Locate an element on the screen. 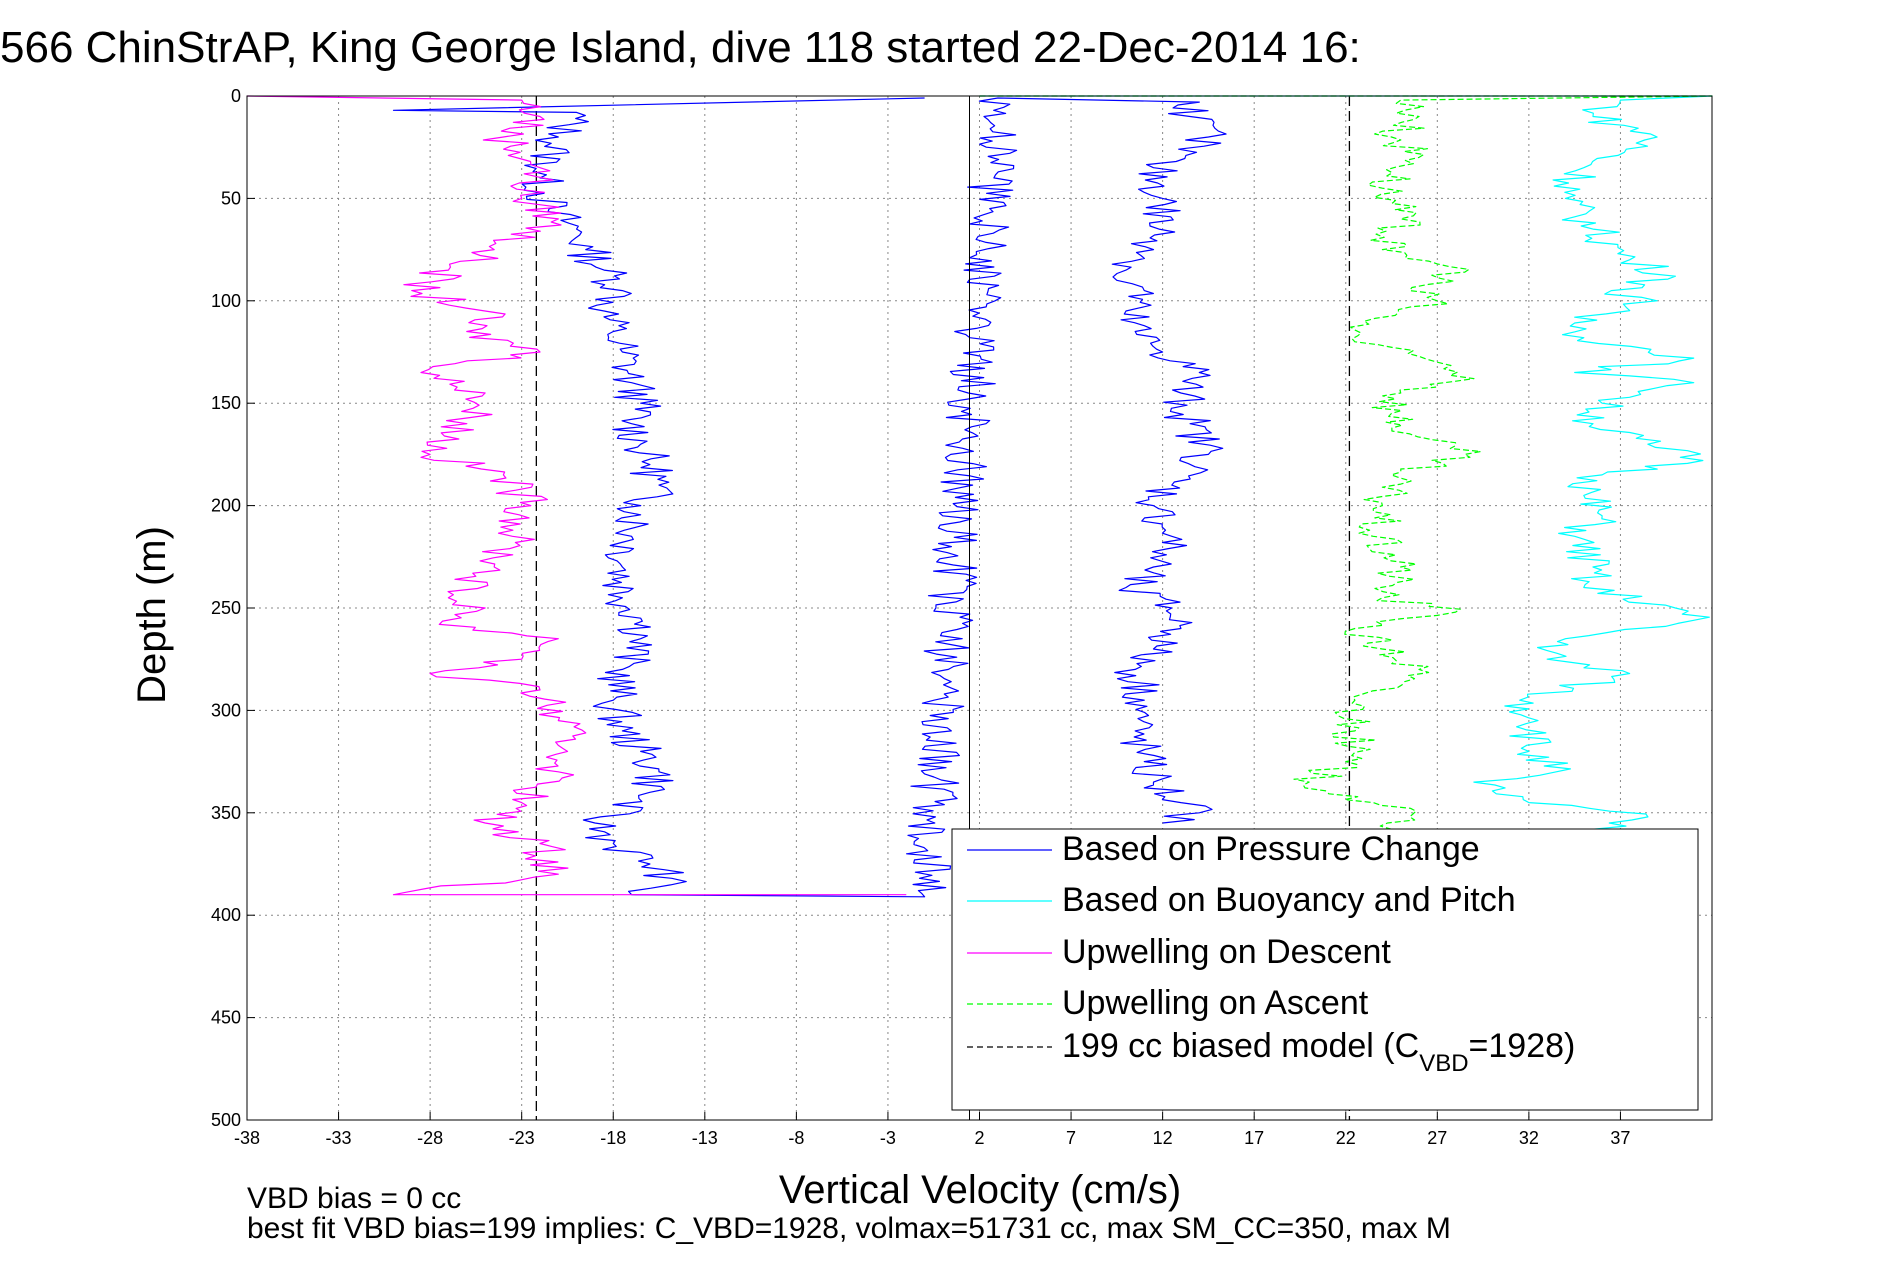  legend-entry-label: Upwelling on Descent is located at coordinates (1226, 952).